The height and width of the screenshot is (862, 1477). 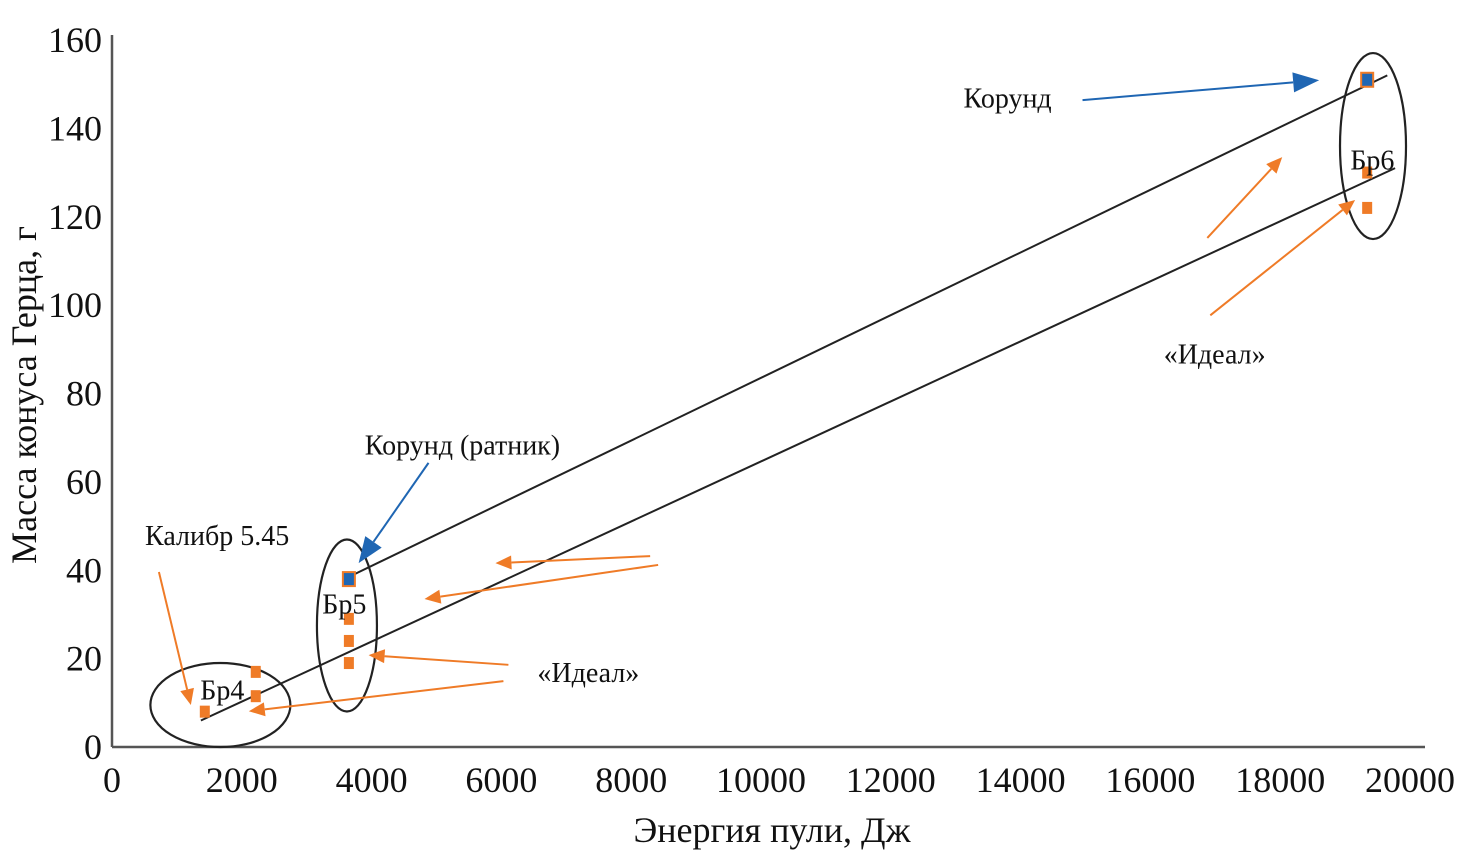 I want to click on y-tick-label: 160, so click(x=75, y=40).